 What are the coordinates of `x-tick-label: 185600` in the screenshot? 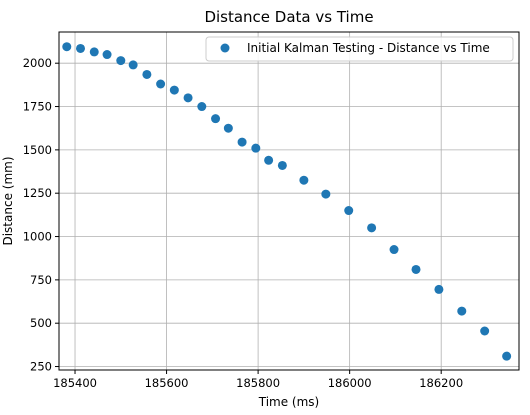 It's located at (167, 383).